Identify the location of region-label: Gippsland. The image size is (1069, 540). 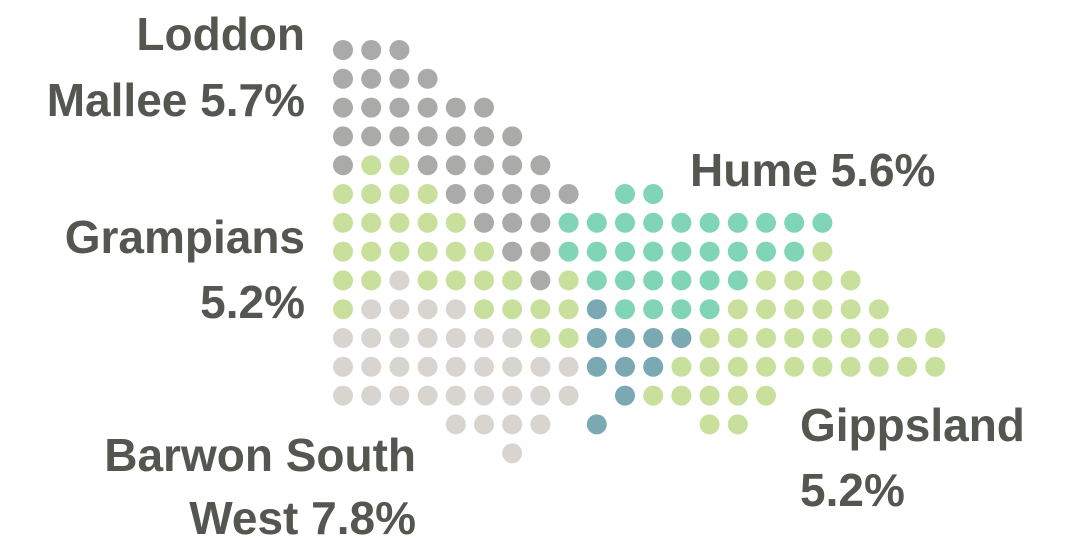
(912, 425).